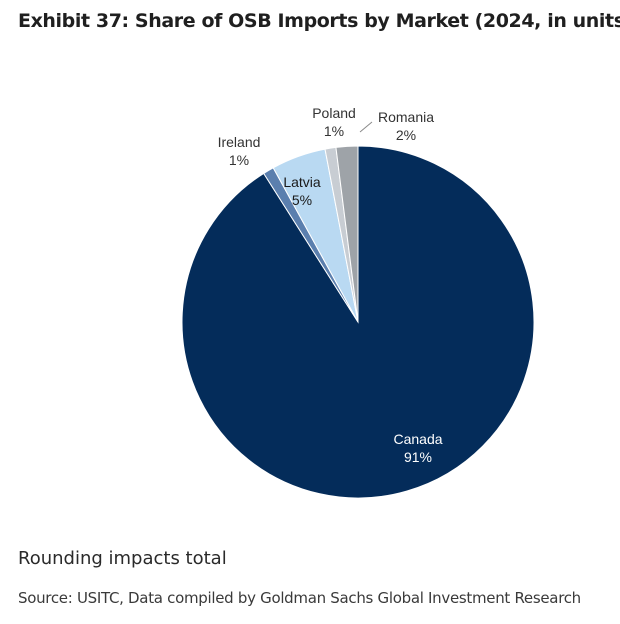 This screenshot has height=624, width=620. I want to click on label-value-canada: 91%, so click(418, 457).